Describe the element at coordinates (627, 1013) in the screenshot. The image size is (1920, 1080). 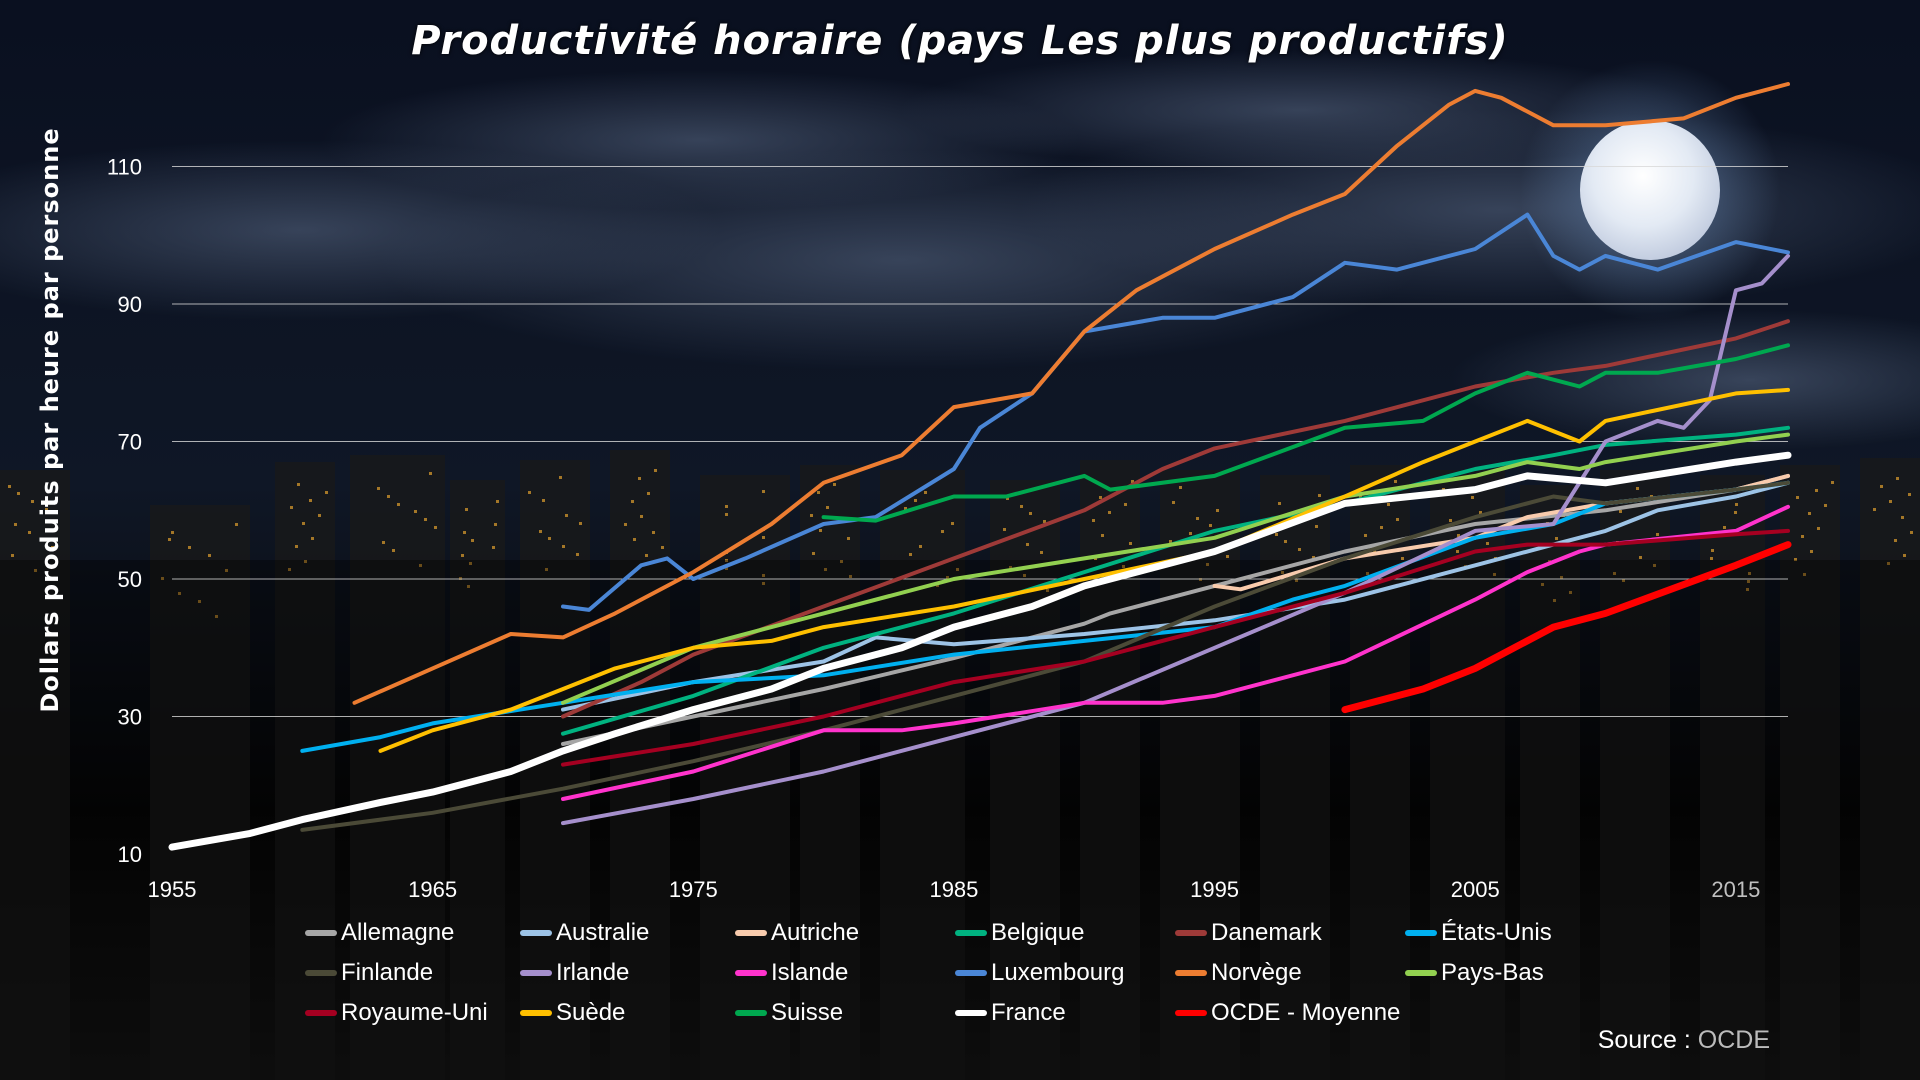
I see `legend-entry: Suède` at that location.